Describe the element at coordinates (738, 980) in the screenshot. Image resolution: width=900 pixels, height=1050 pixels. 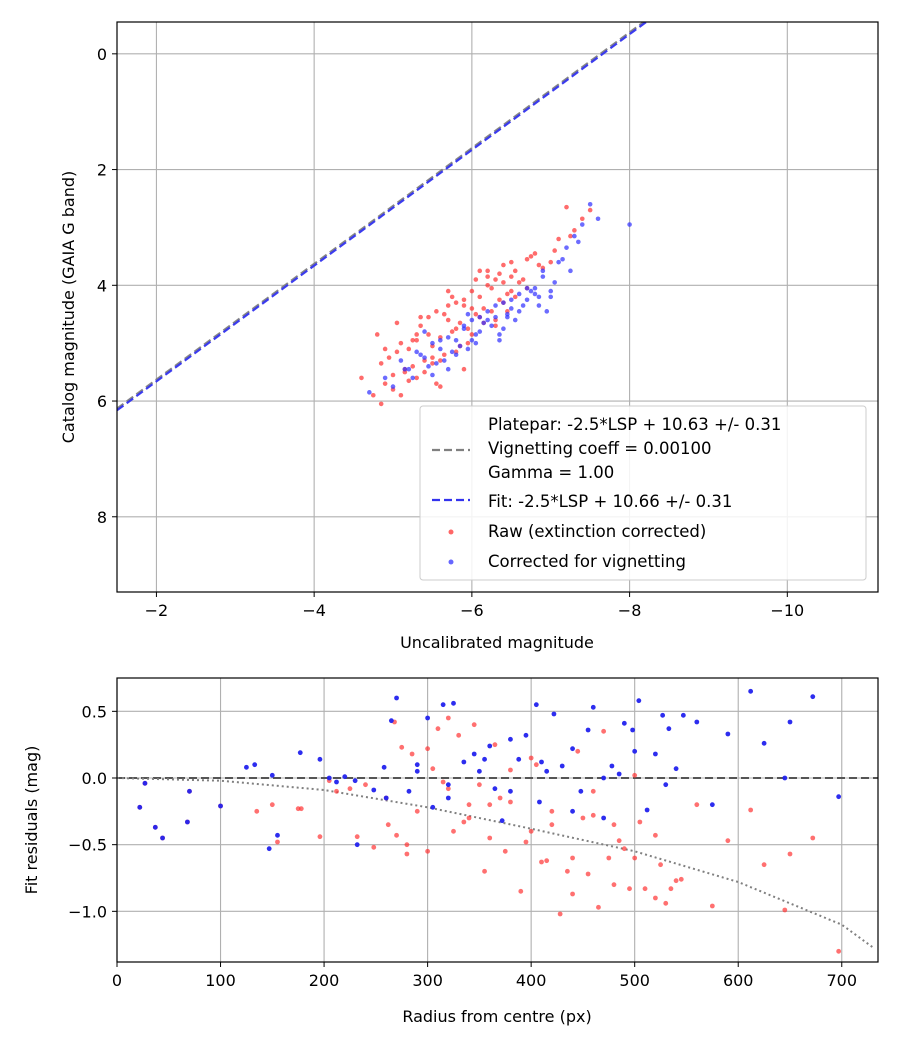
I see `x-tick-label: 600` at that location.